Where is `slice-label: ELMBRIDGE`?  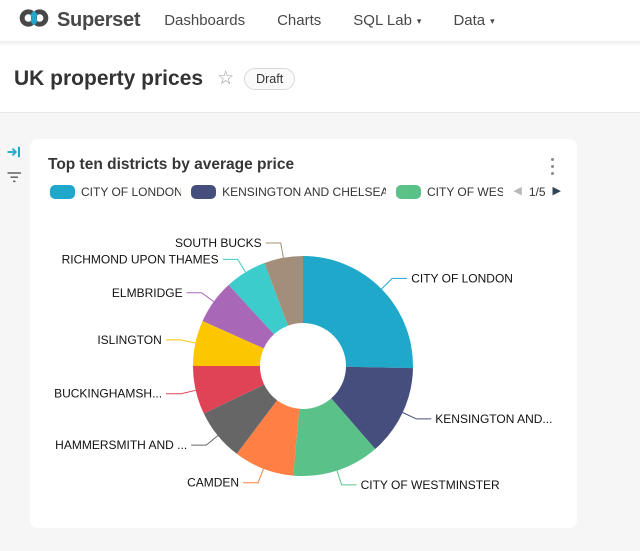 slice-label: ELMBRIDGE is located at coordinates (147, 293).